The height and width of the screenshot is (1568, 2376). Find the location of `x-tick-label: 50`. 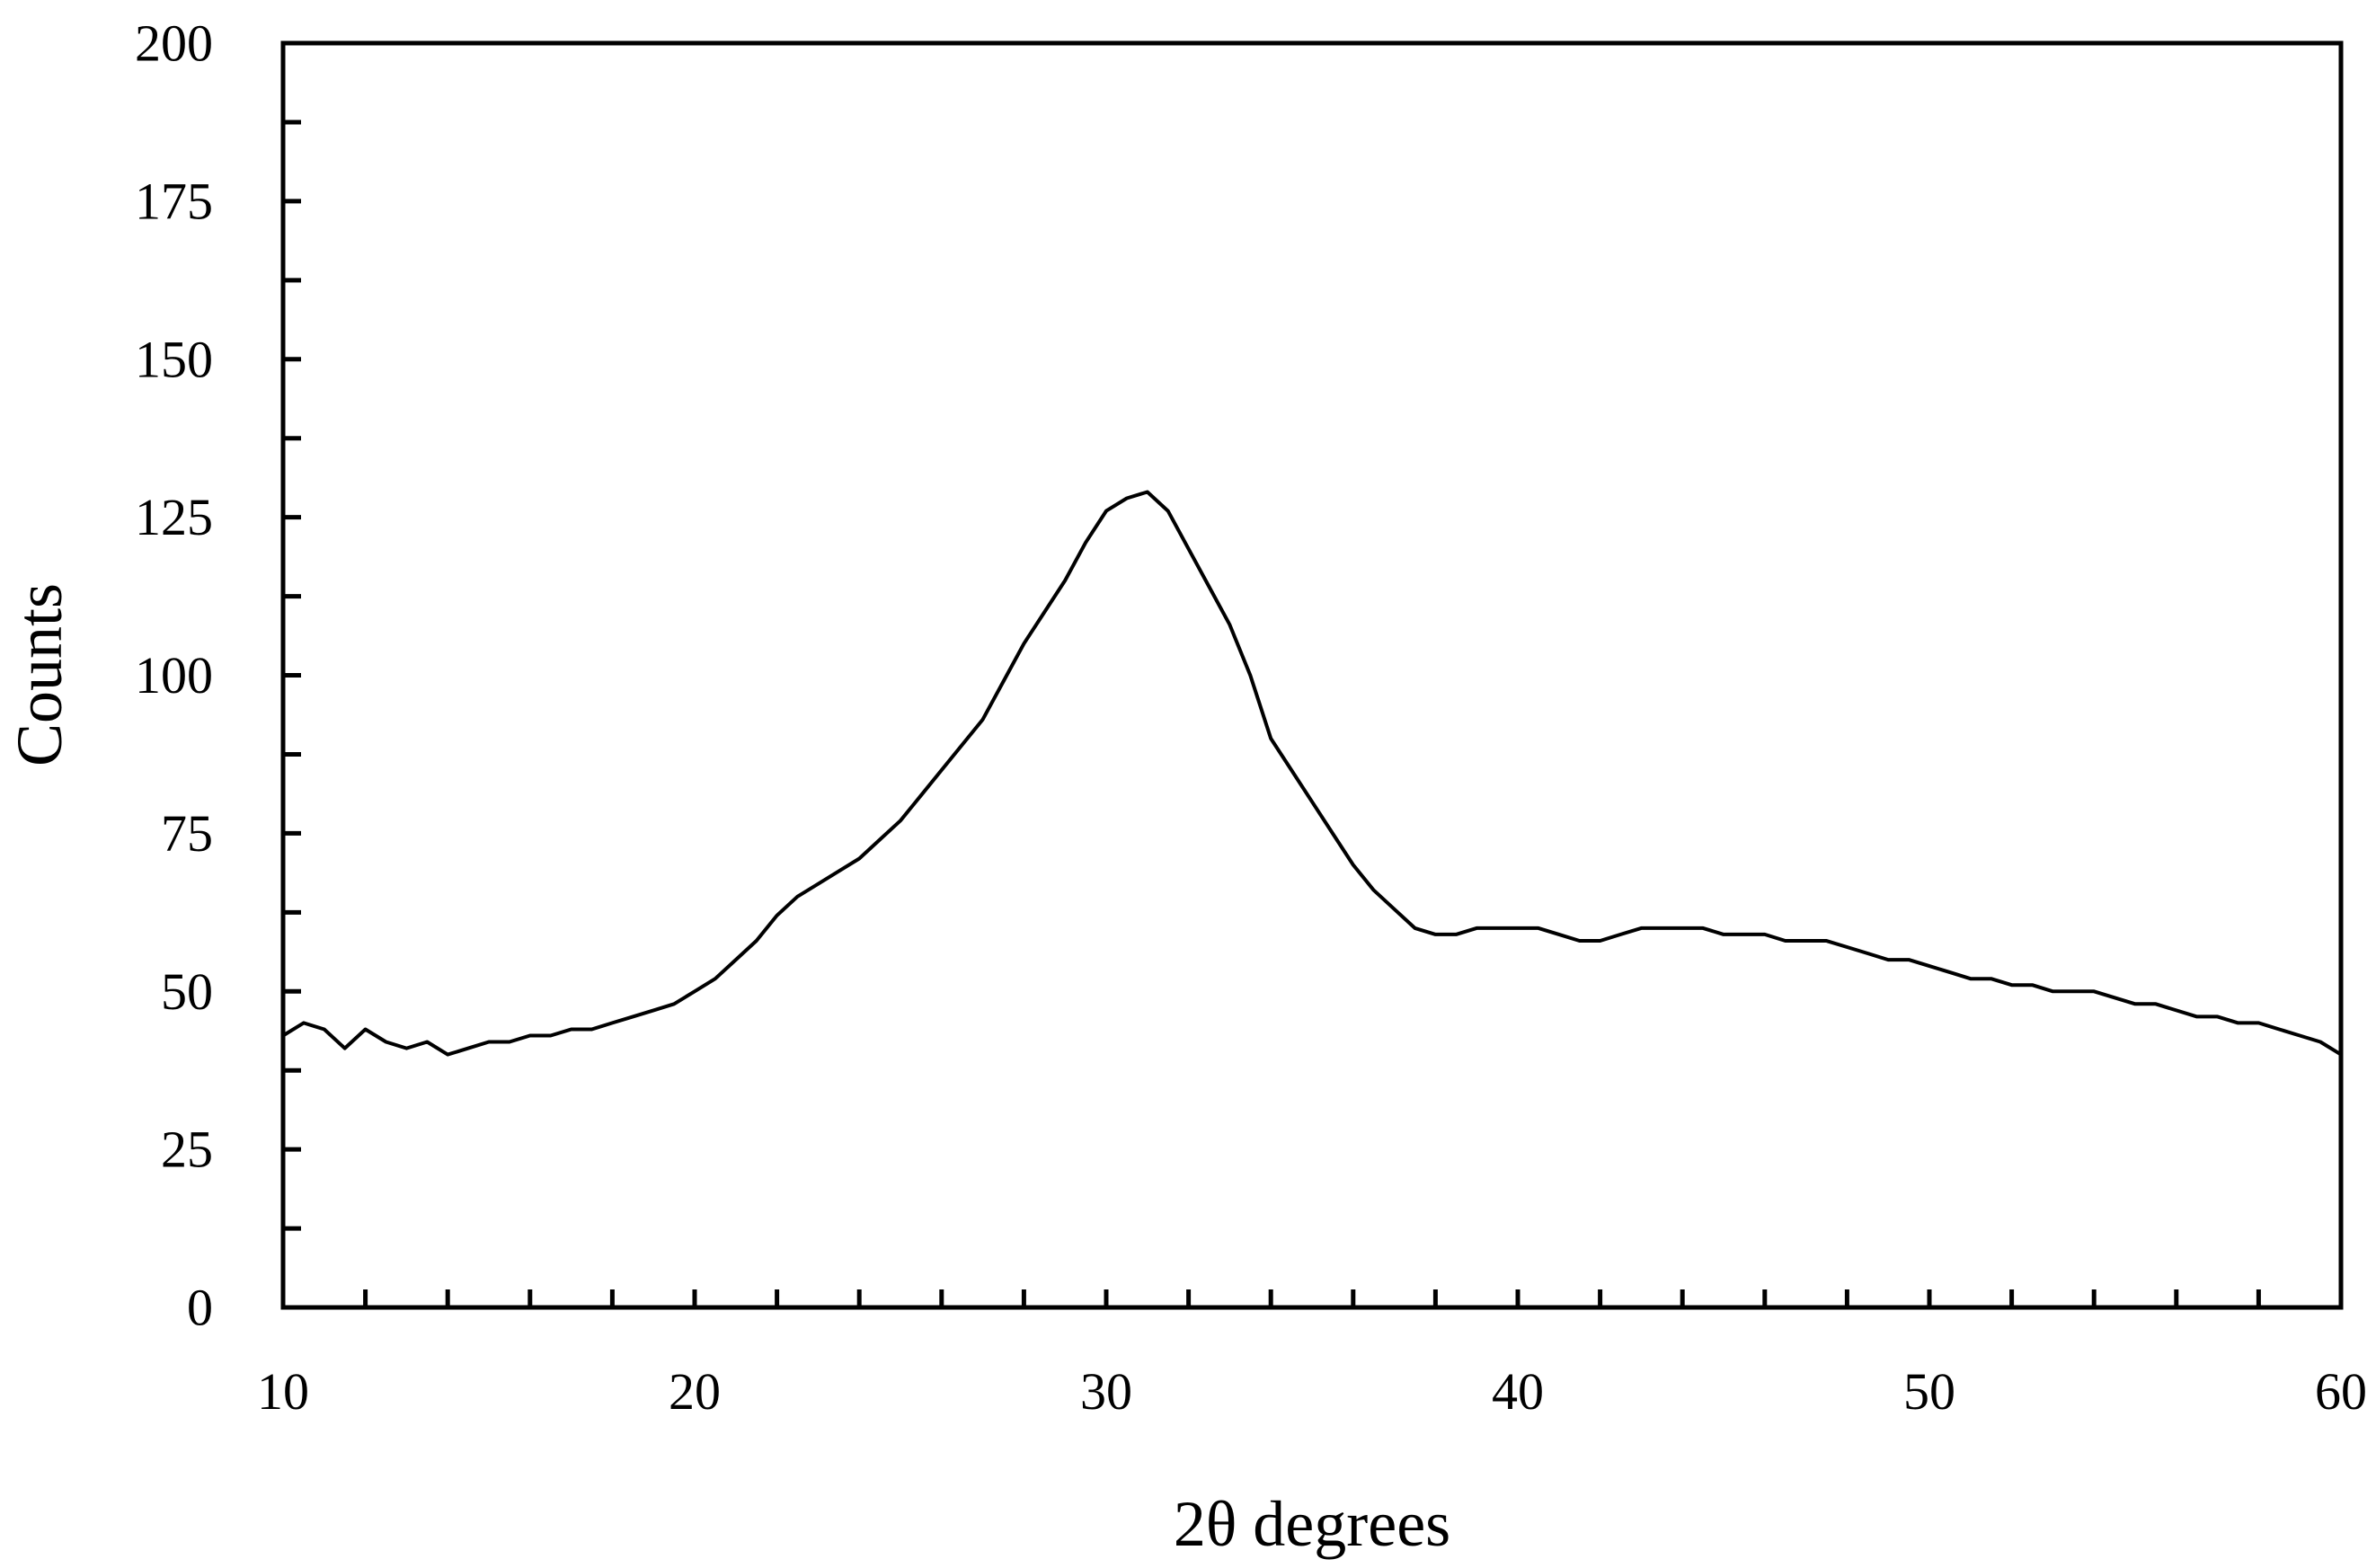

x-tick-label: 50 is located at coordinates (1929, 1392).